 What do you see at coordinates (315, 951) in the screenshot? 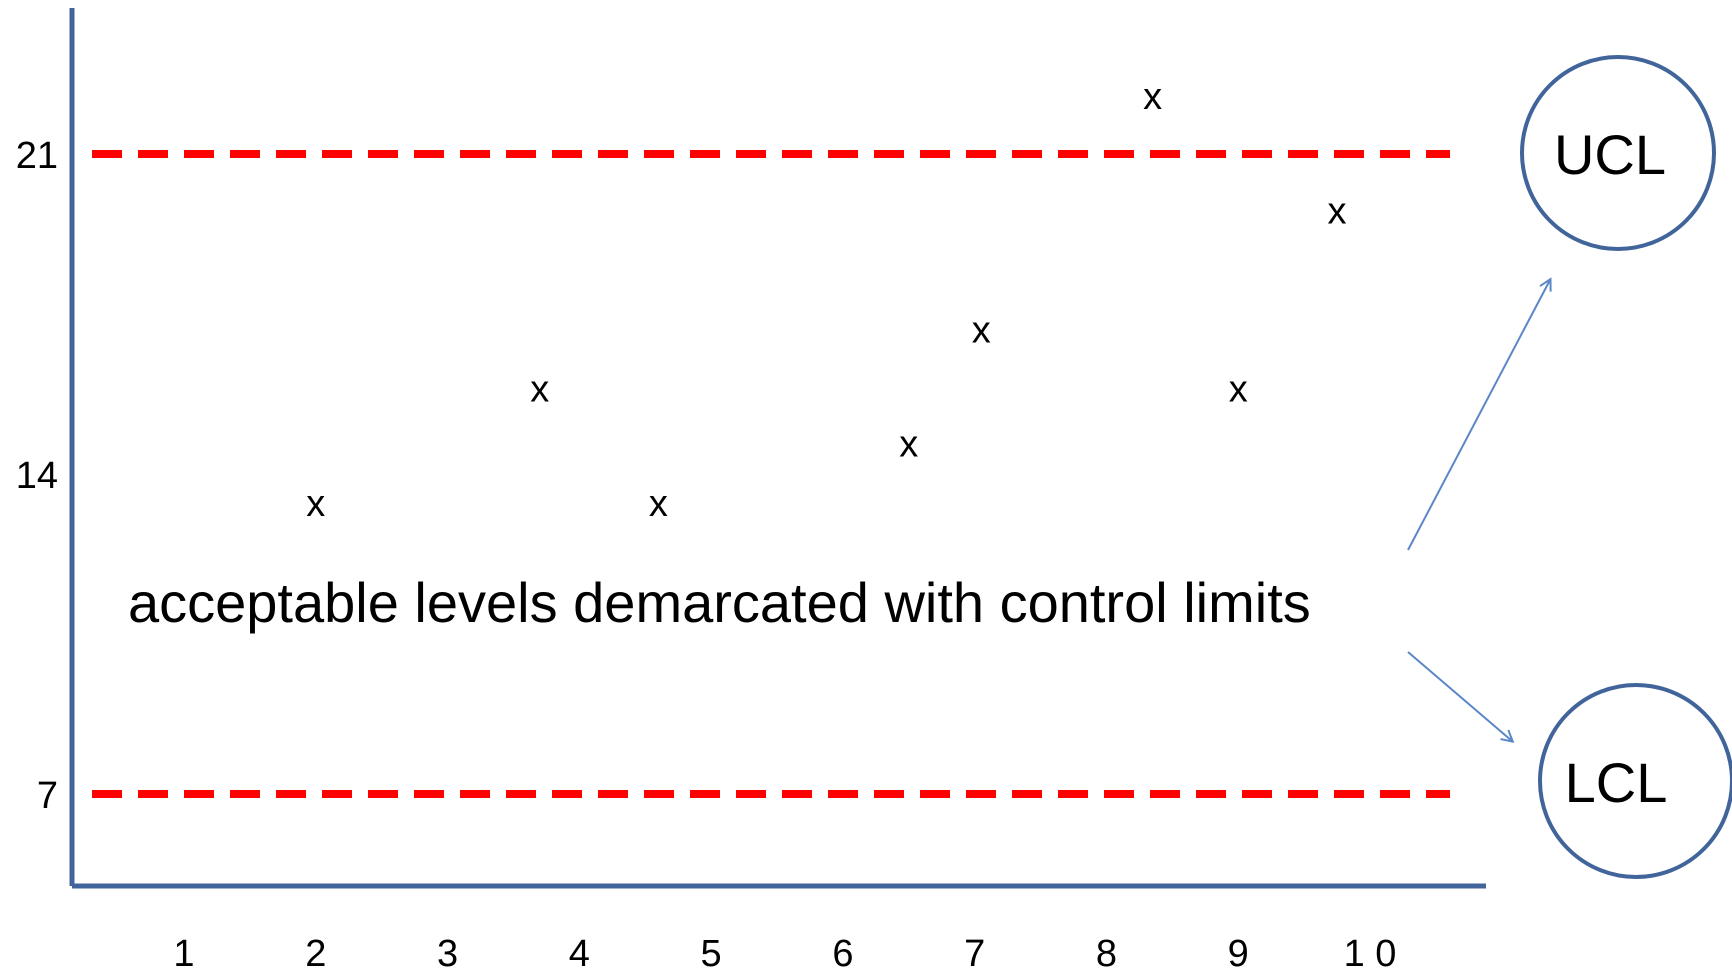
I see `x-tick-label: 2` at bounding box center [315, 951].